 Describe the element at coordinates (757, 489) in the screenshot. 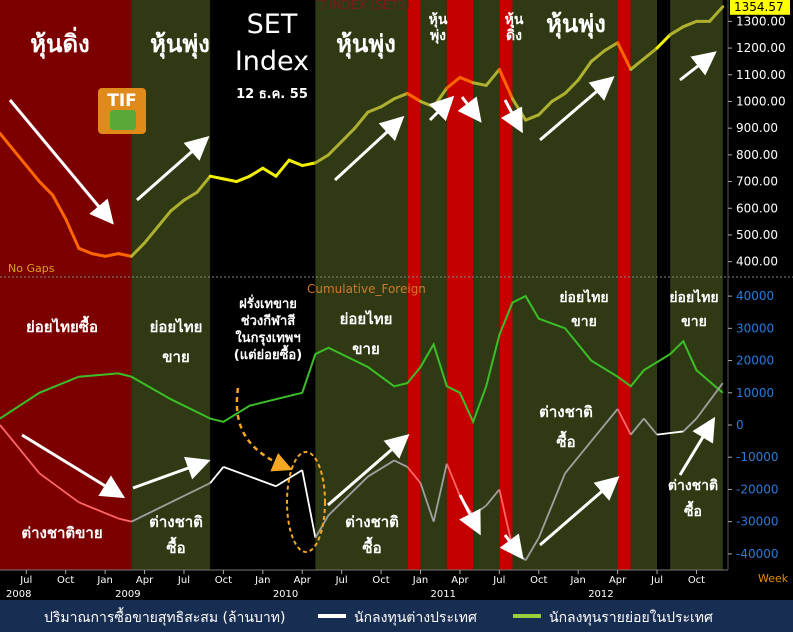

I see `lower-y-tick-label: -20000` at that location.